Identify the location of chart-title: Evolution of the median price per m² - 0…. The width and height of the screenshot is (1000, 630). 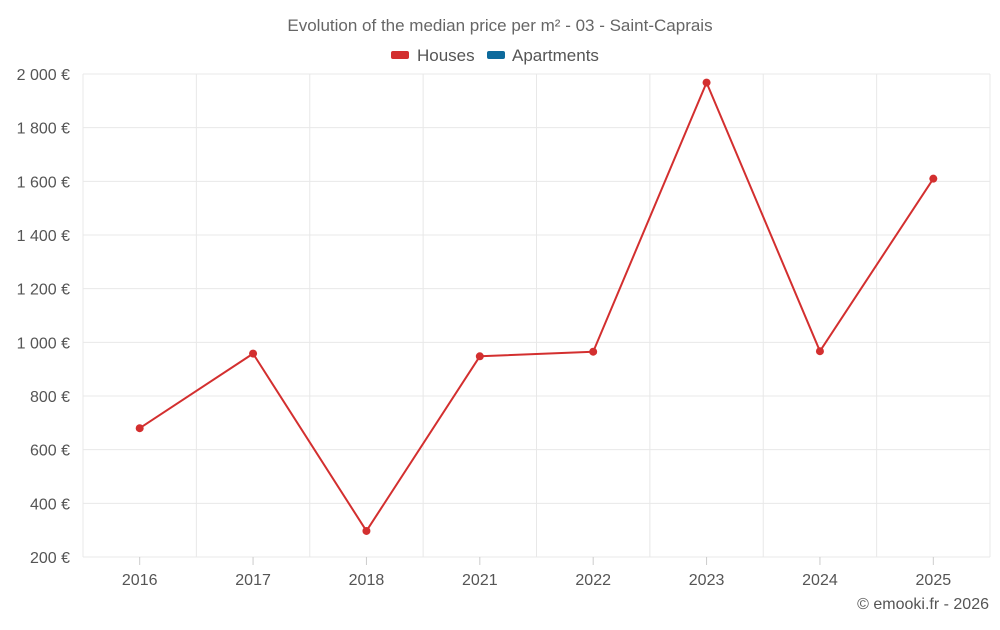
(499, 25).